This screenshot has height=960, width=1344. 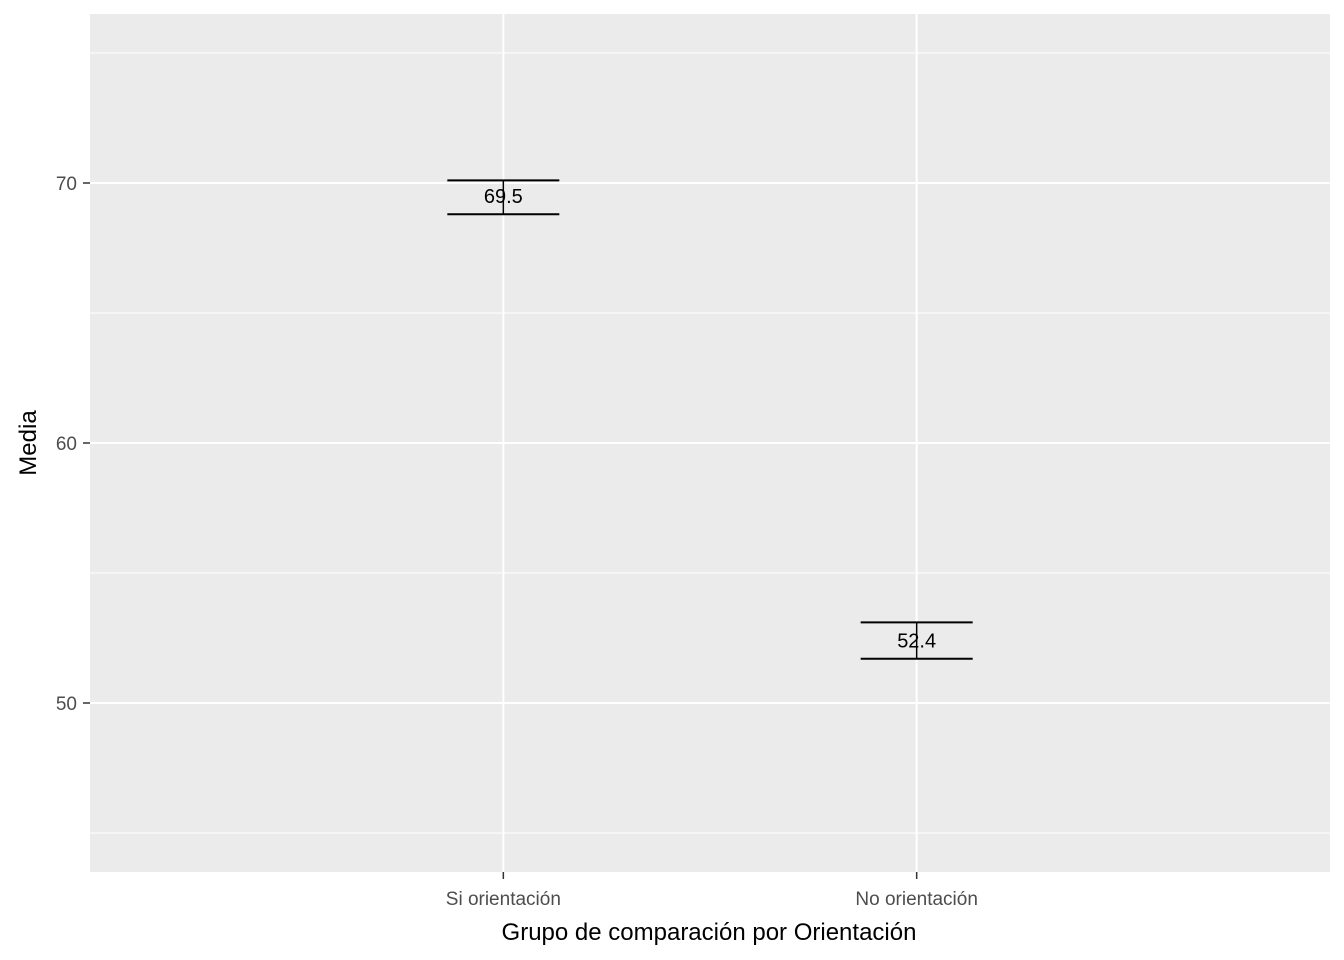 I want to click on y-tick-label: 70, so click(x=66, y=184).